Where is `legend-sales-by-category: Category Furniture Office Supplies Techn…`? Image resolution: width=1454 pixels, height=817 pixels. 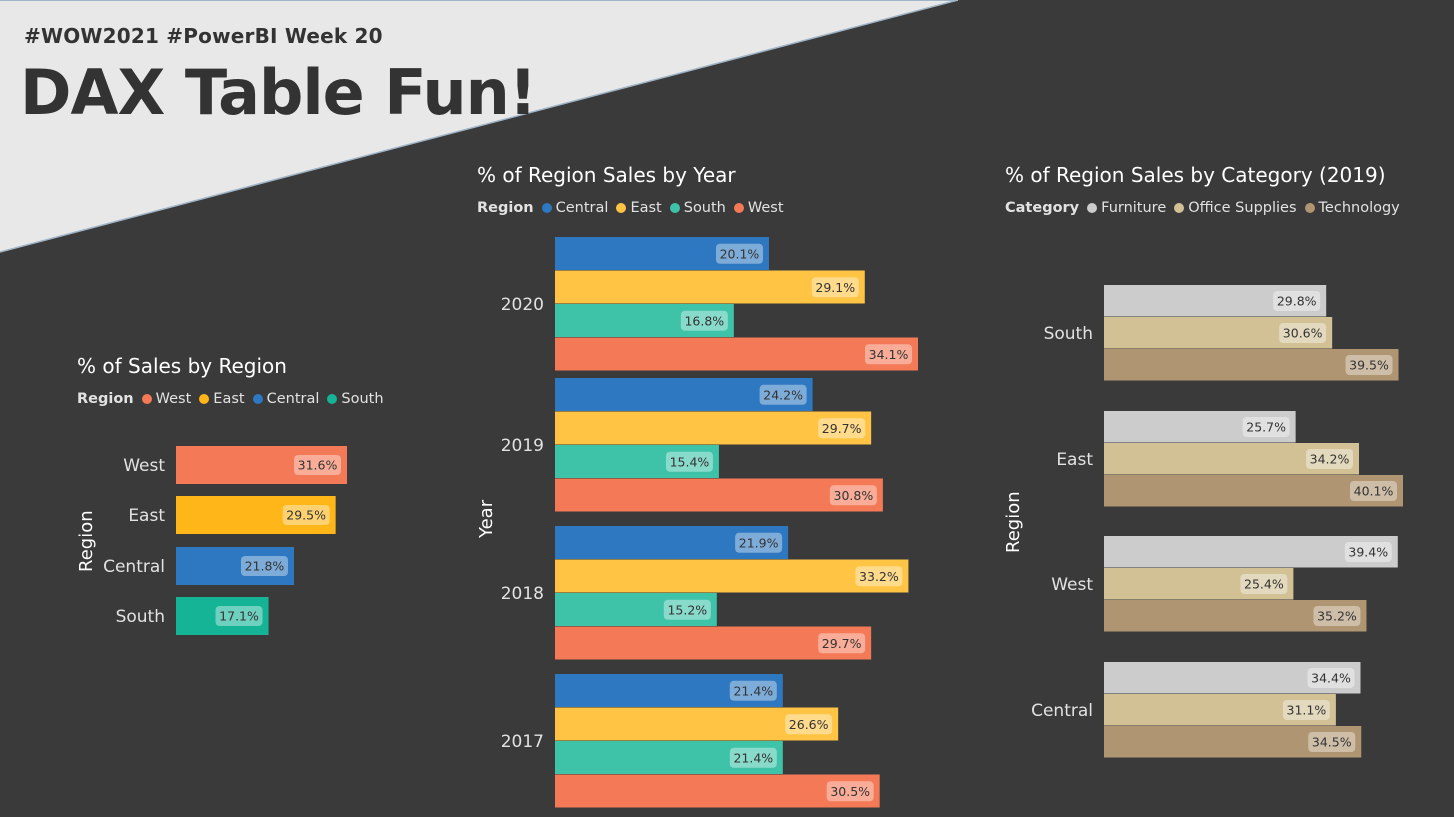
legend-sales-by-category: Category Furniture Office Supplies Techn… is located at coordinates (1206, 208).